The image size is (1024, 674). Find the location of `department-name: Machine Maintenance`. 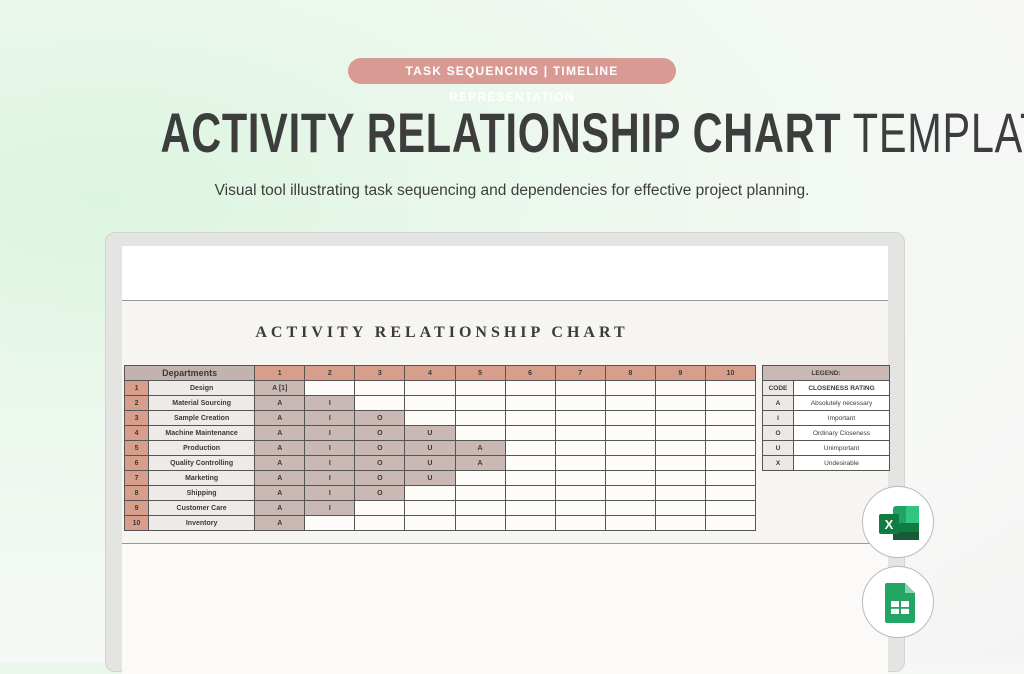

department-name: Machine Maintenance is located at coordinates (202, 433).